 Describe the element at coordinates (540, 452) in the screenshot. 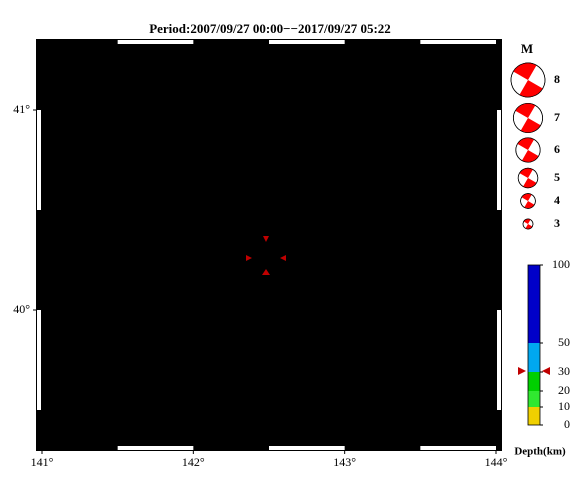

I see `colorbar-title: Depth(km)` at that location.